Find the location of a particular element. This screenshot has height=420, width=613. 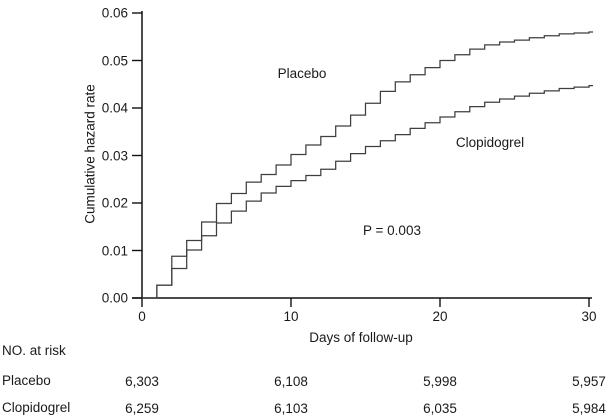

y-tick-label: 0.06 is located at coordinates (114, 13).